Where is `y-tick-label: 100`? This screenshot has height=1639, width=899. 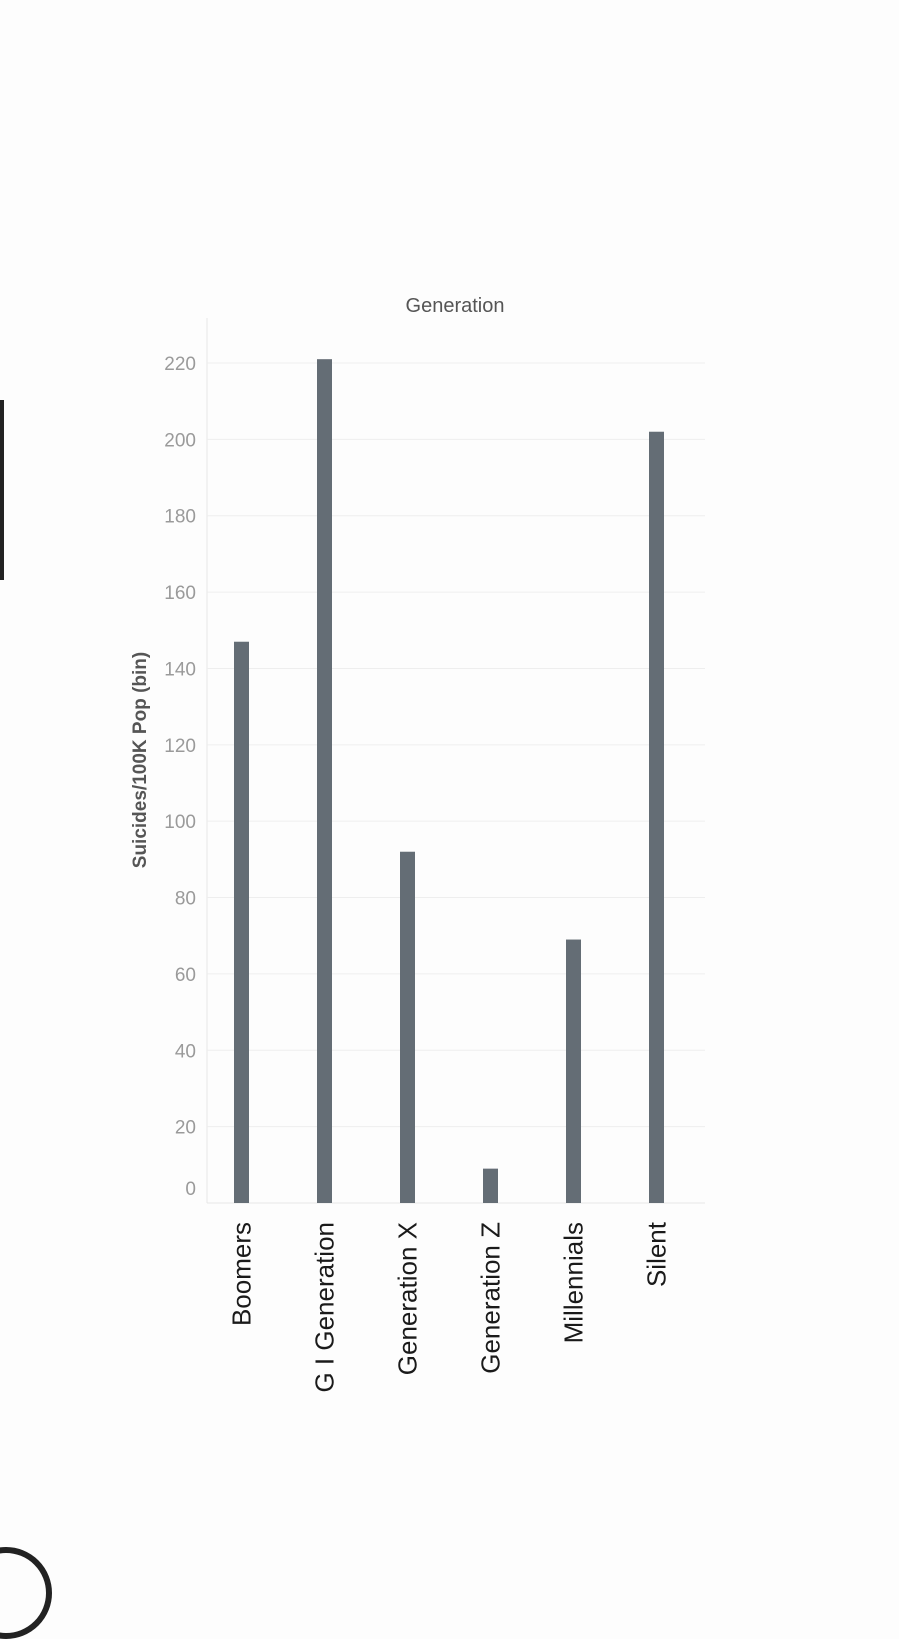
y-tick-label: 100 is located at coordinates (180, 822).